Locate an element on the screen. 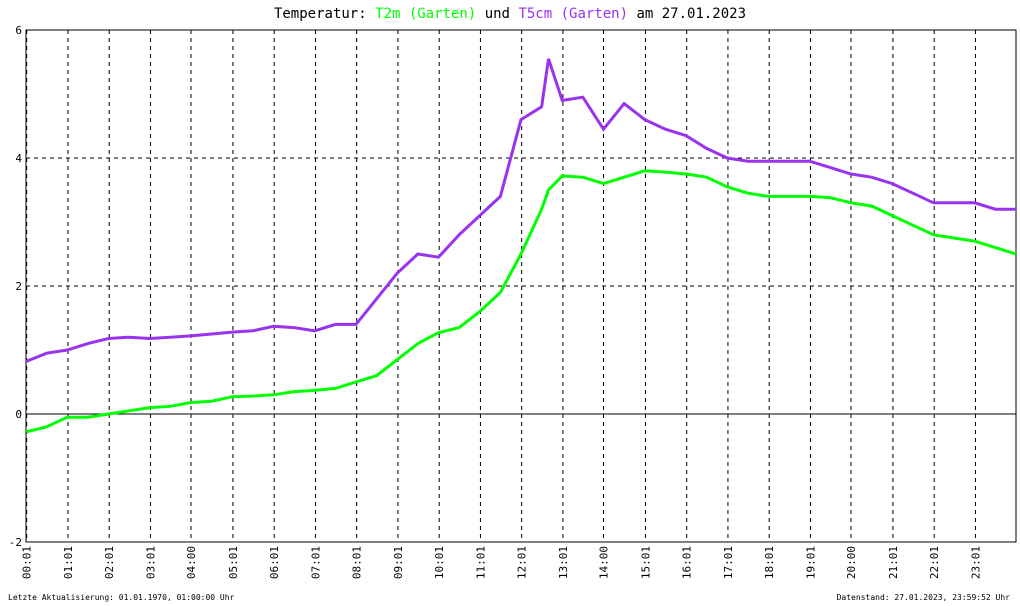 This screenshot has width=1020, height=606. y-tick-label: 4 is located at coordinates (18, 158).